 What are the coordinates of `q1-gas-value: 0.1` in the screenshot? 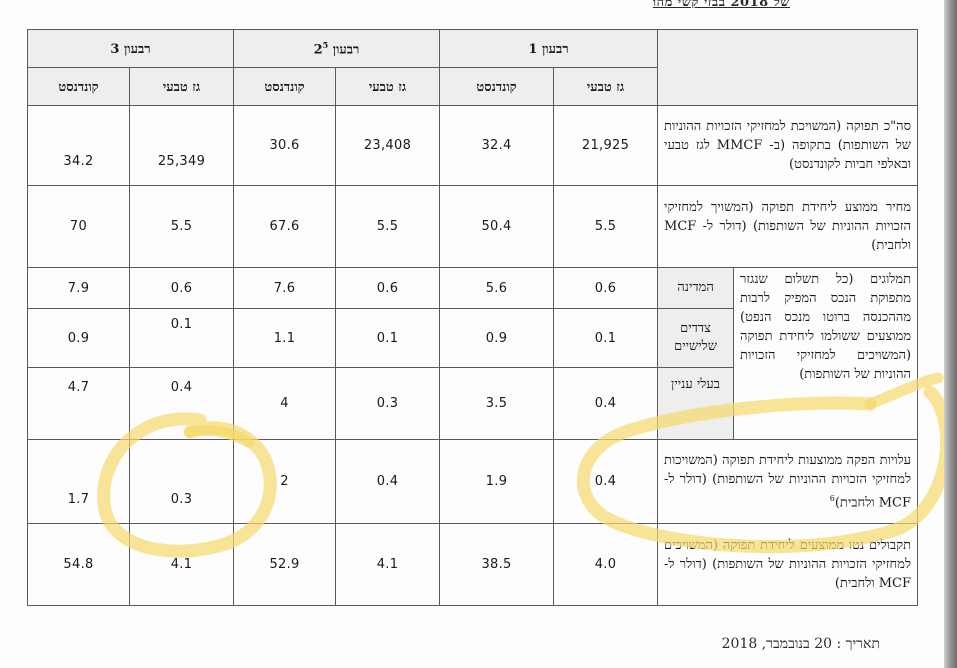 It's located at (606, 338).